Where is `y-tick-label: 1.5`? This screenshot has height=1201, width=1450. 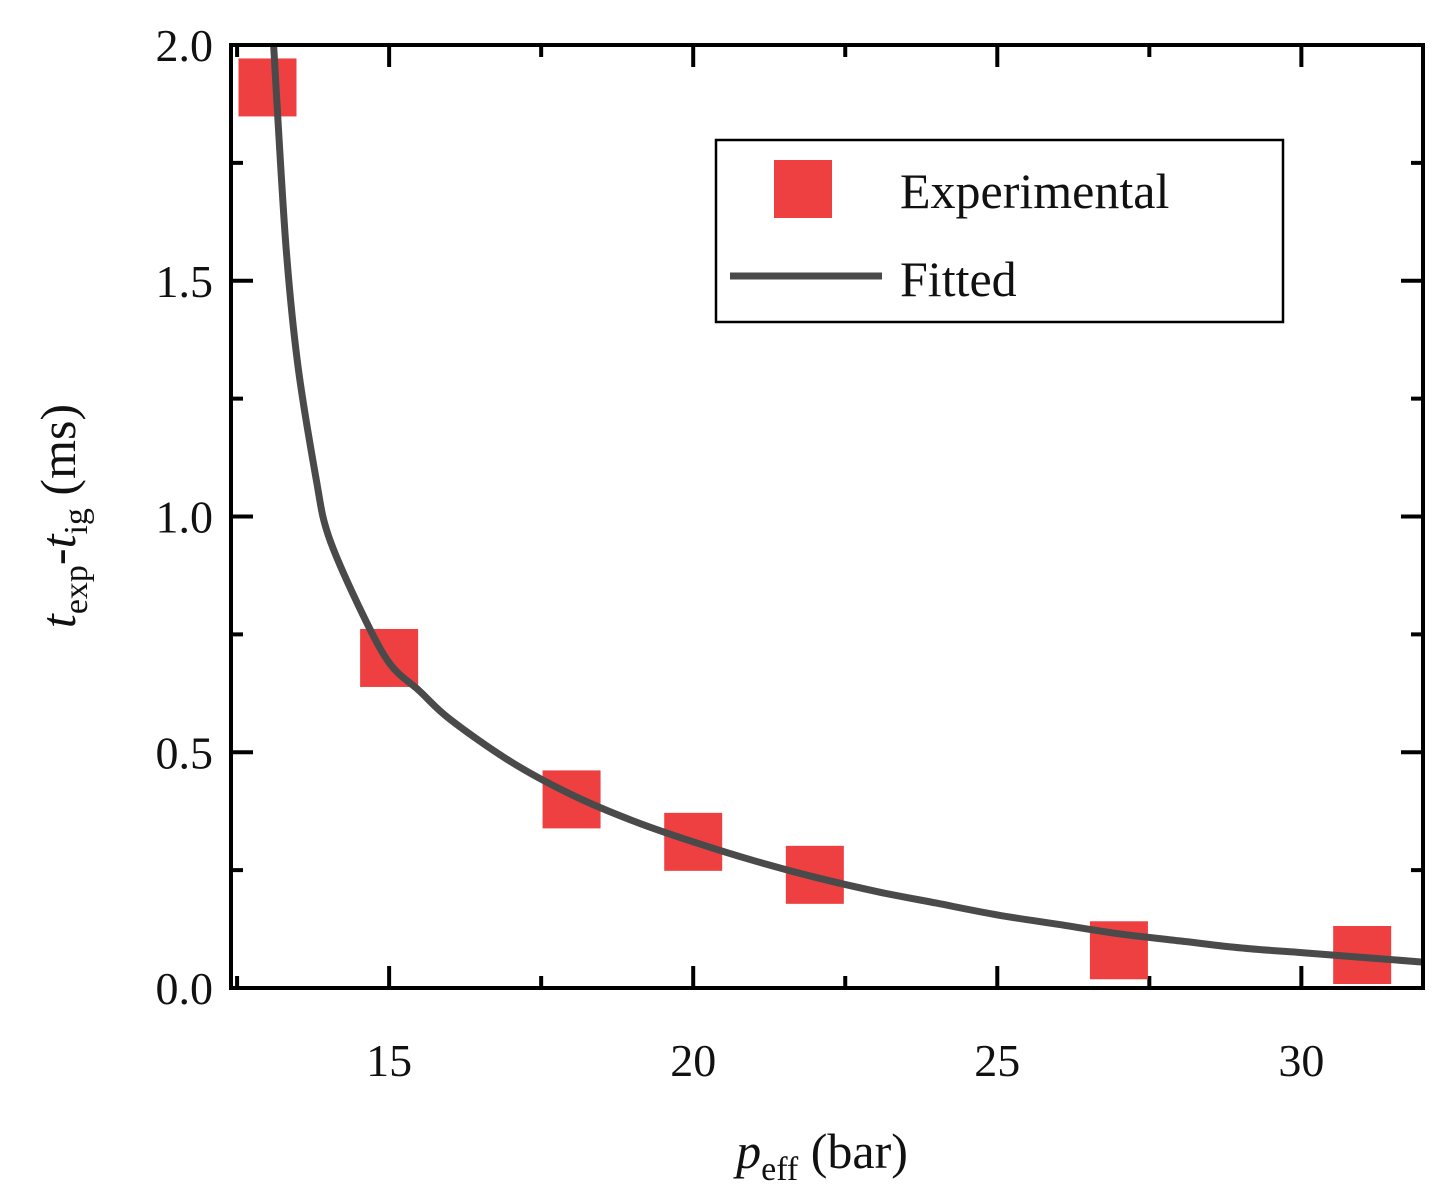 y-tick-label: 1.5 is located at coordinates (185, 281).